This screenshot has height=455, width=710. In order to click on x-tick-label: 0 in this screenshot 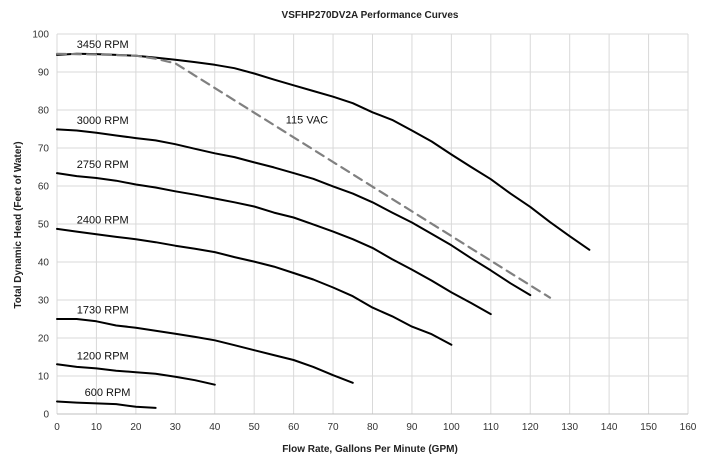, I will do `click(57, 427)`.